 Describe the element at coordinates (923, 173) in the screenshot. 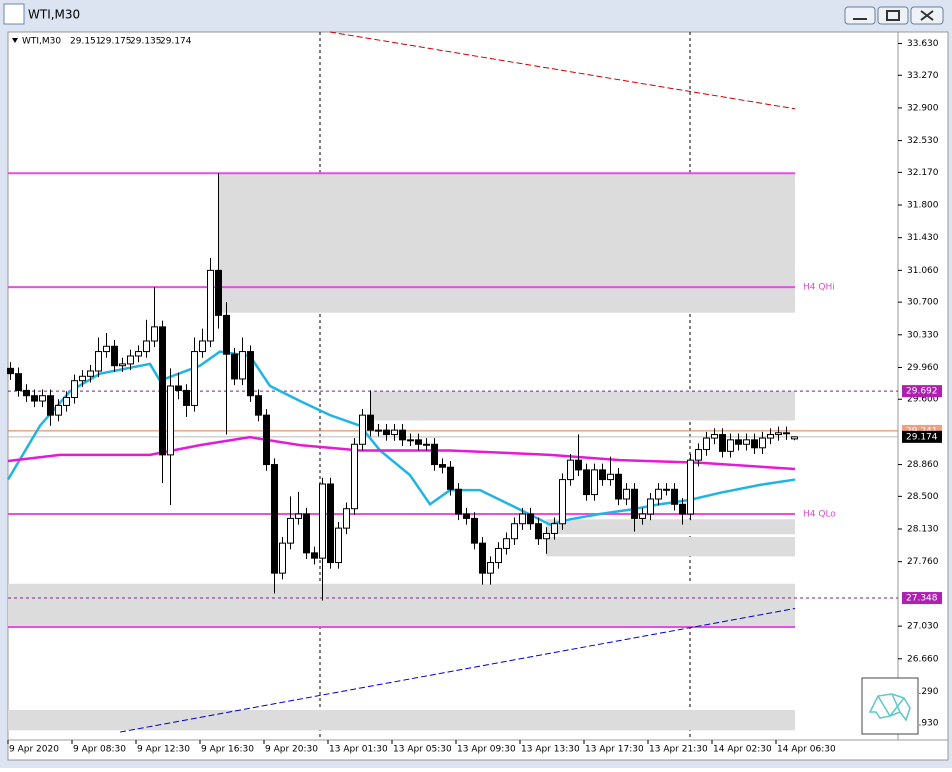

I see `y-tick-label: 32.170` at that location.